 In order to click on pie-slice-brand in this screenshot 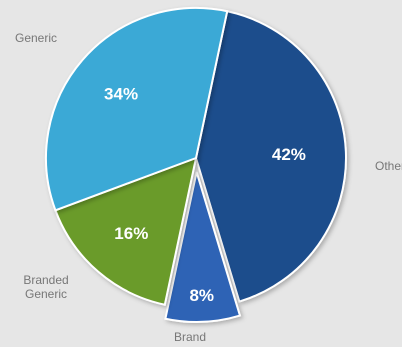, I will do `click(203, 247)`.